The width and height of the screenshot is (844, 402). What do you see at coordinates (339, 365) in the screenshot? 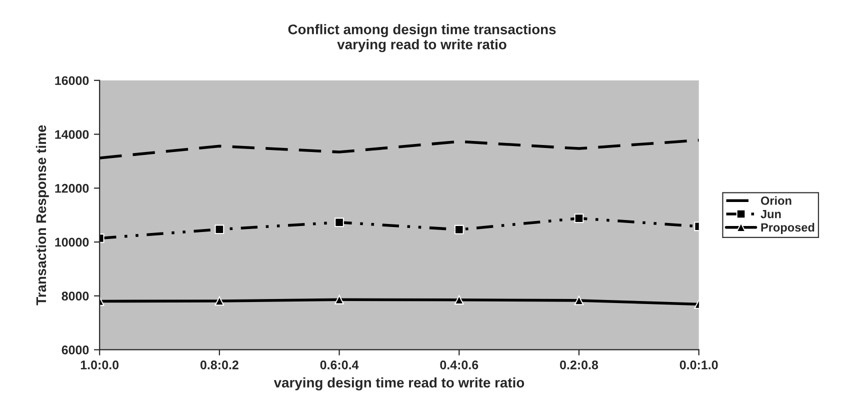
I see `x-tick-label: 0.6:0.4` at bounding box center [339, 365].